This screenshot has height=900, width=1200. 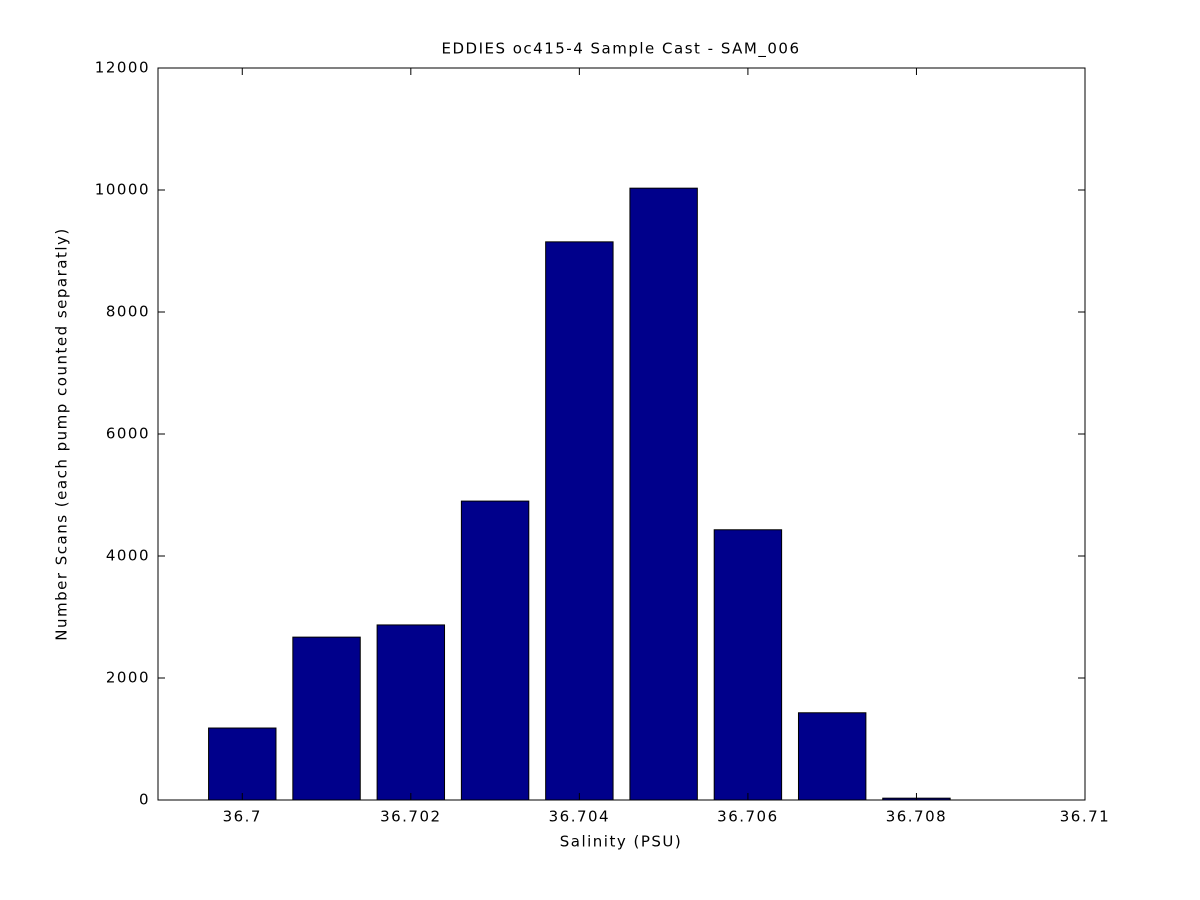 What do you see at coordinates (917, 817) in the screenshot?
I see `x-tick-label: 36.708` at bounding box center [917, 817].